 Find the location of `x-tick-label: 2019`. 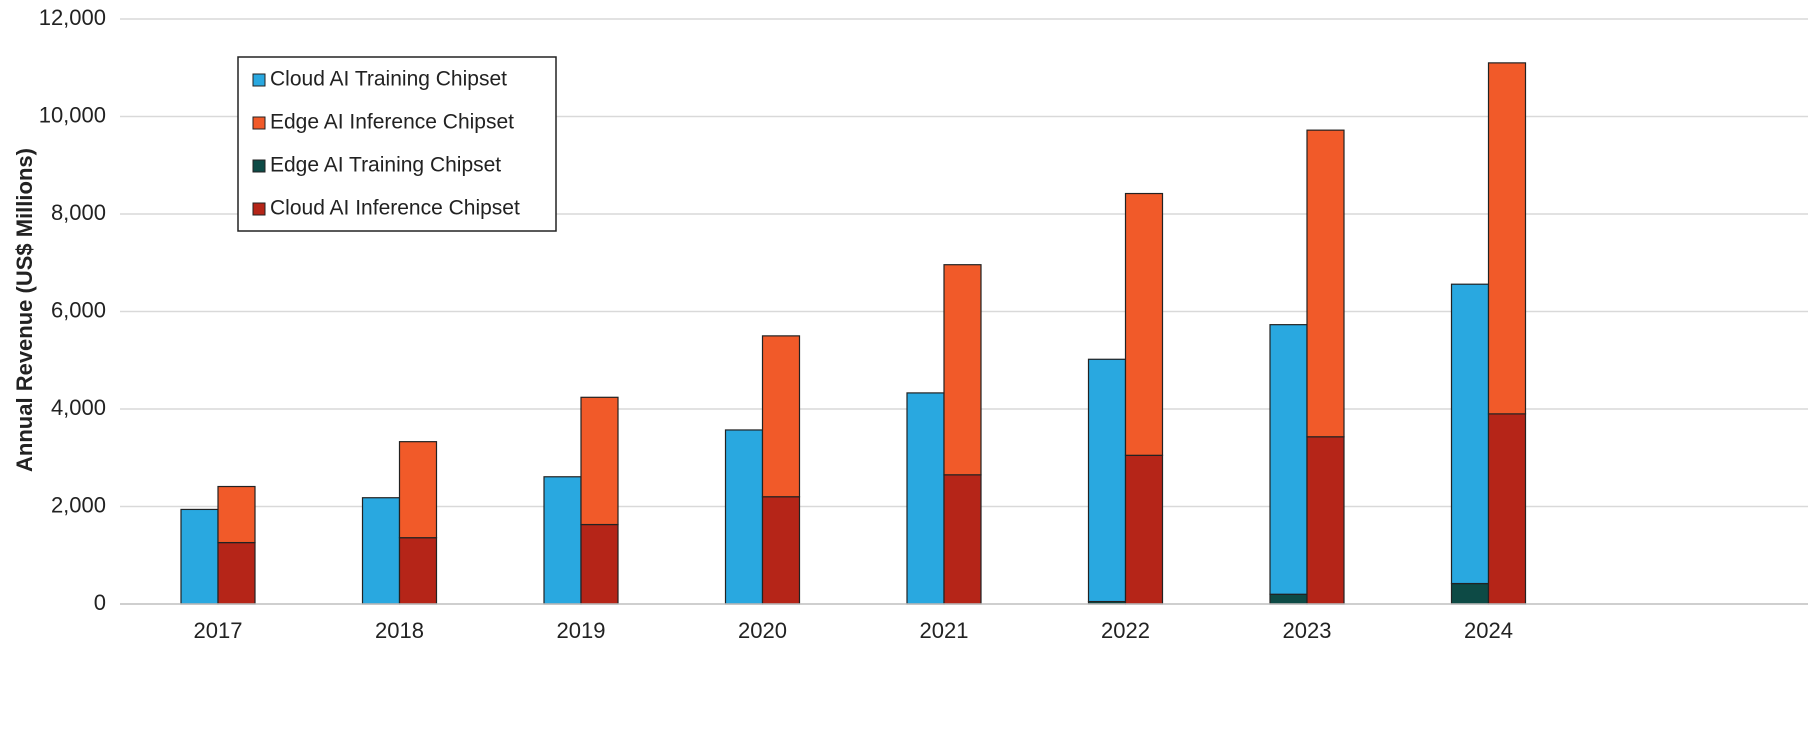

x-tick-label: 2019 is located at coordinates (581, 630).